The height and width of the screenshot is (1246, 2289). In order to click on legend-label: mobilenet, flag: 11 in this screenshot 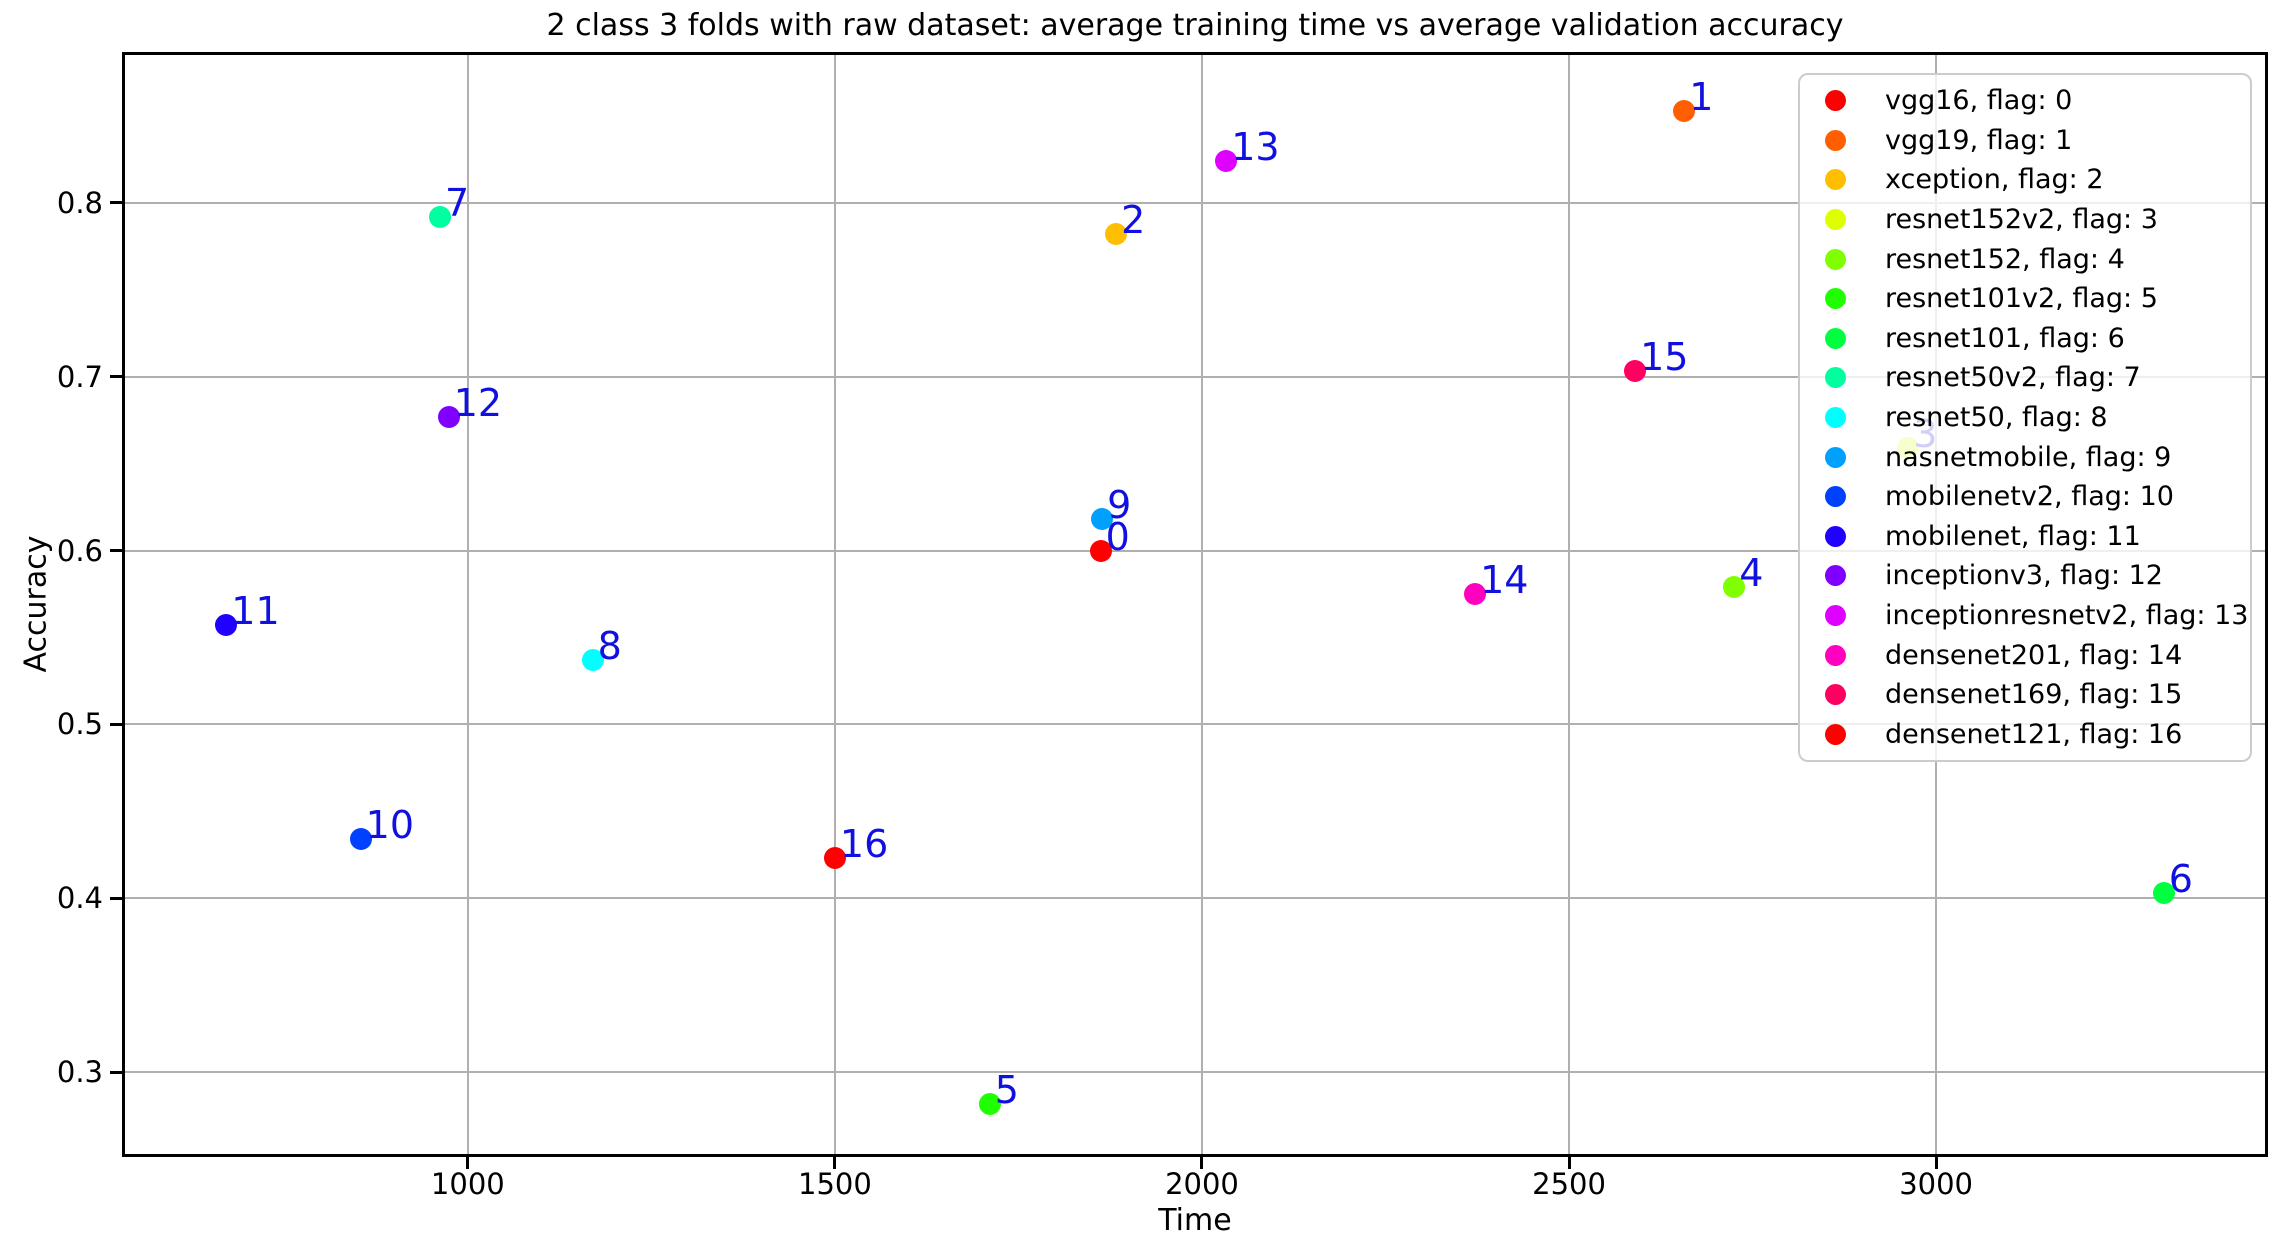, I will do `click(2013, 536)`.